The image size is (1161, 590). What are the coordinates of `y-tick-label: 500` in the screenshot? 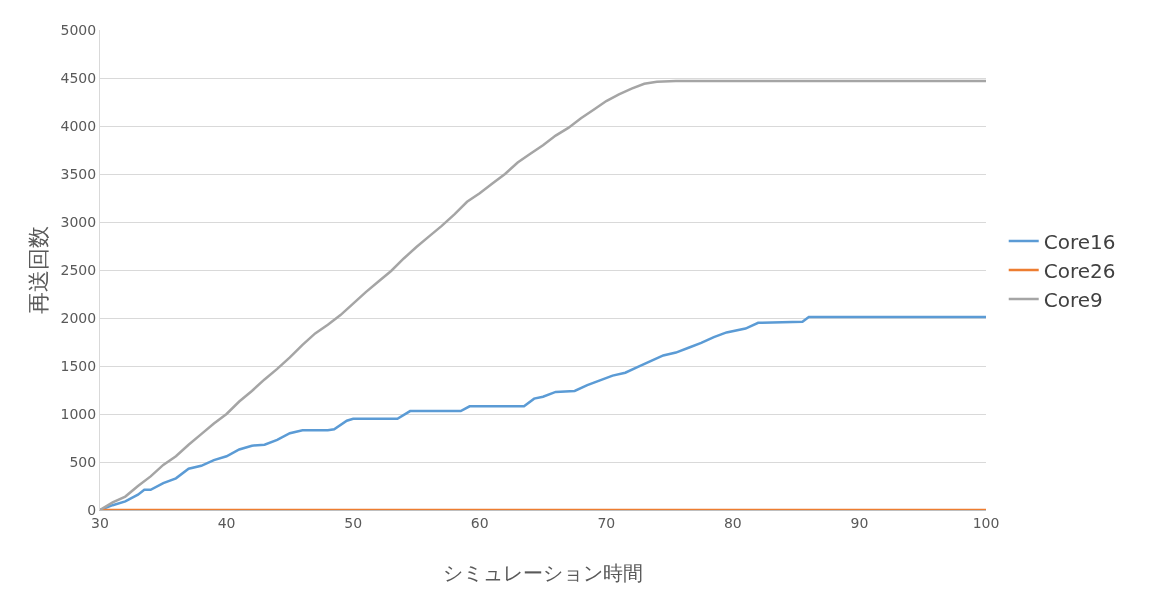 It's located at (83, 461).